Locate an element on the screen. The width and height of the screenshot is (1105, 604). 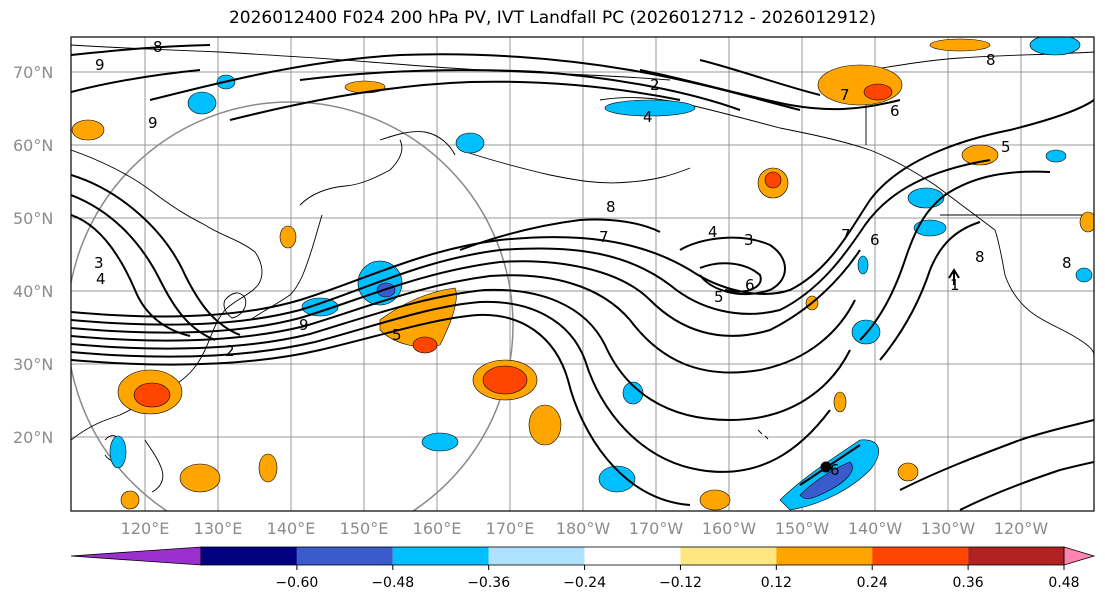
colorbar-tick-label: −0.60 is located at coordinates (296, 583).